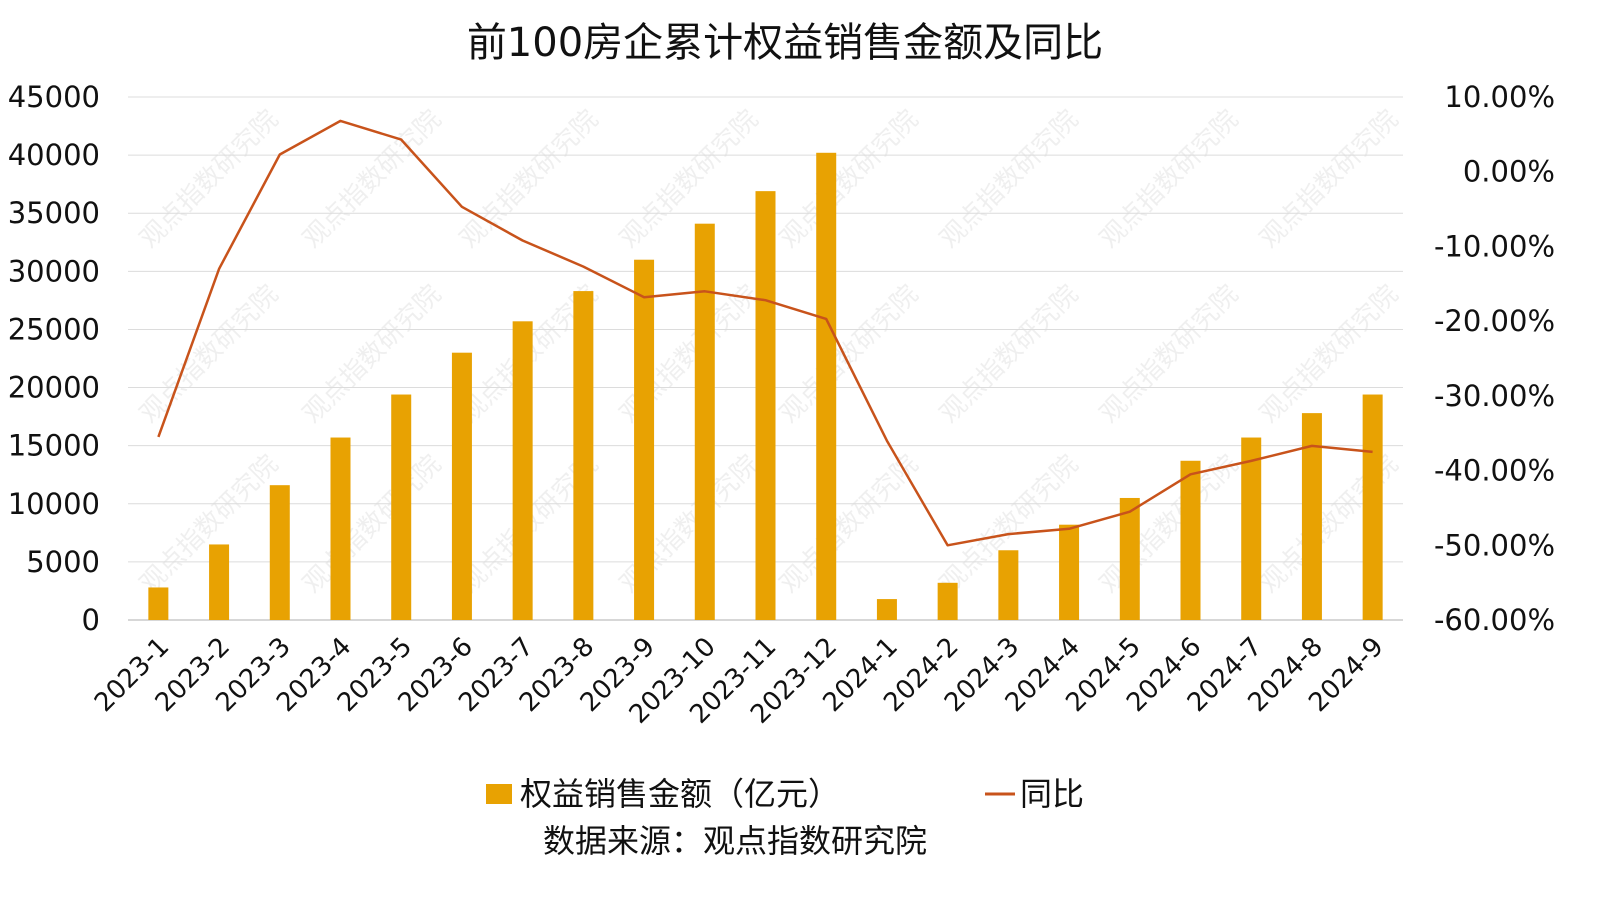  I want to click on y-right-tick-label: 10.00%, so click(1499, 97).